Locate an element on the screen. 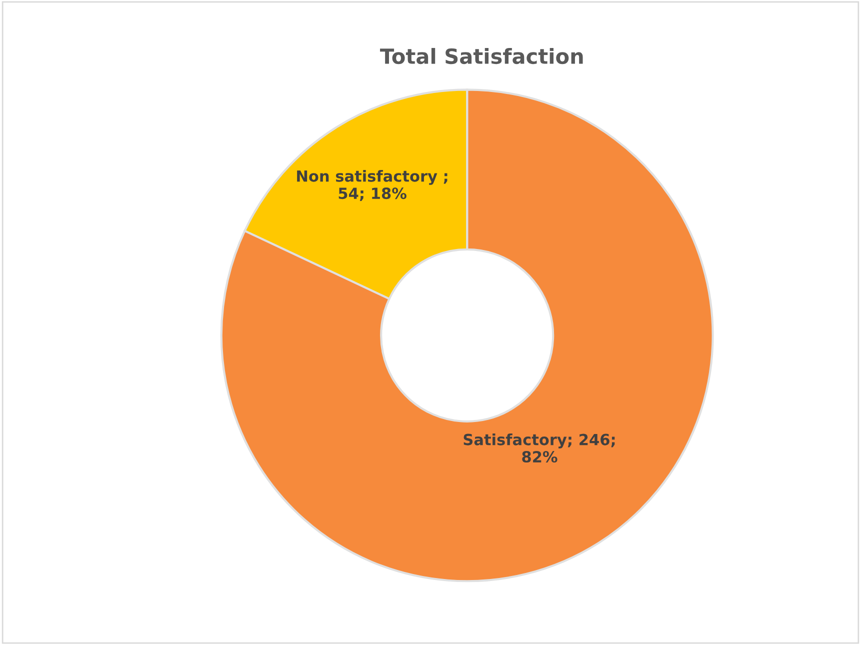  slice-label: Satisfactory; 246; 82% is located at coordinates (539, 448).